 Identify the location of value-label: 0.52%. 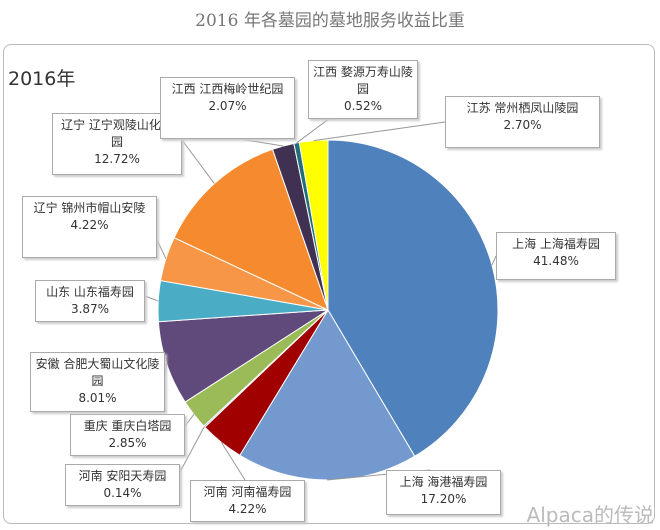
(363, 106).